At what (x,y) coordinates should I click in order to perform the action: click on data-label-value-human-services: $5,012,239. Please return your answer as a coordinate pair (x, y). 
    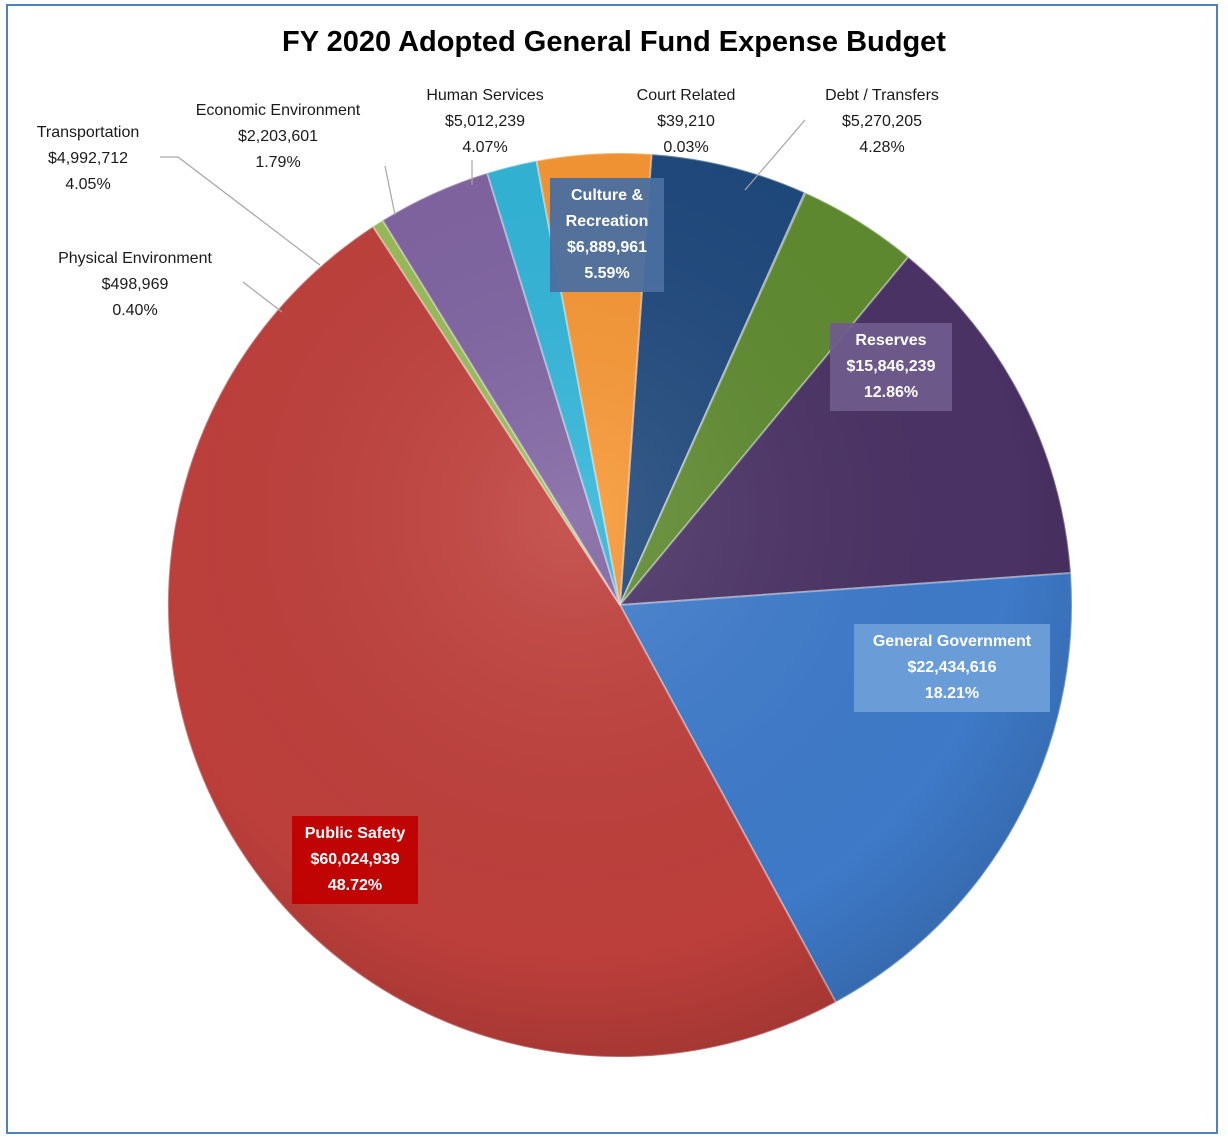
    Looking at the image, I should click on (485, 121).